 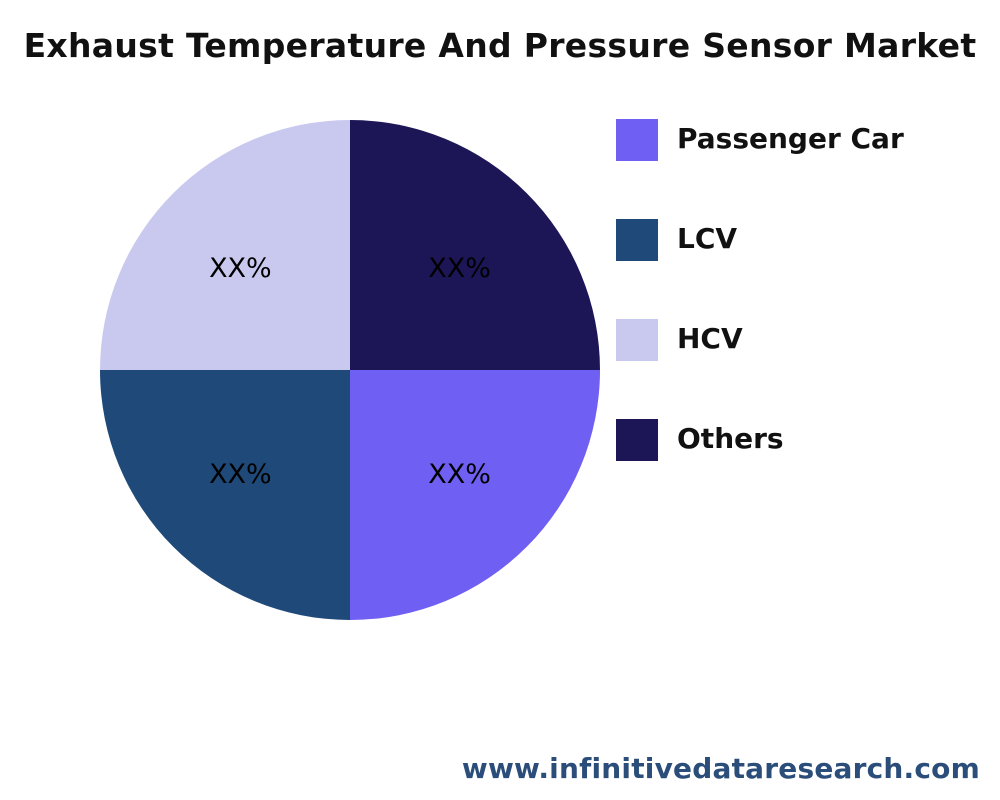 What do you see at coordinates (459, 474) in the screenshot?
I see `slice-label-passenger-car: XX%` at bounding box center [459, 474].